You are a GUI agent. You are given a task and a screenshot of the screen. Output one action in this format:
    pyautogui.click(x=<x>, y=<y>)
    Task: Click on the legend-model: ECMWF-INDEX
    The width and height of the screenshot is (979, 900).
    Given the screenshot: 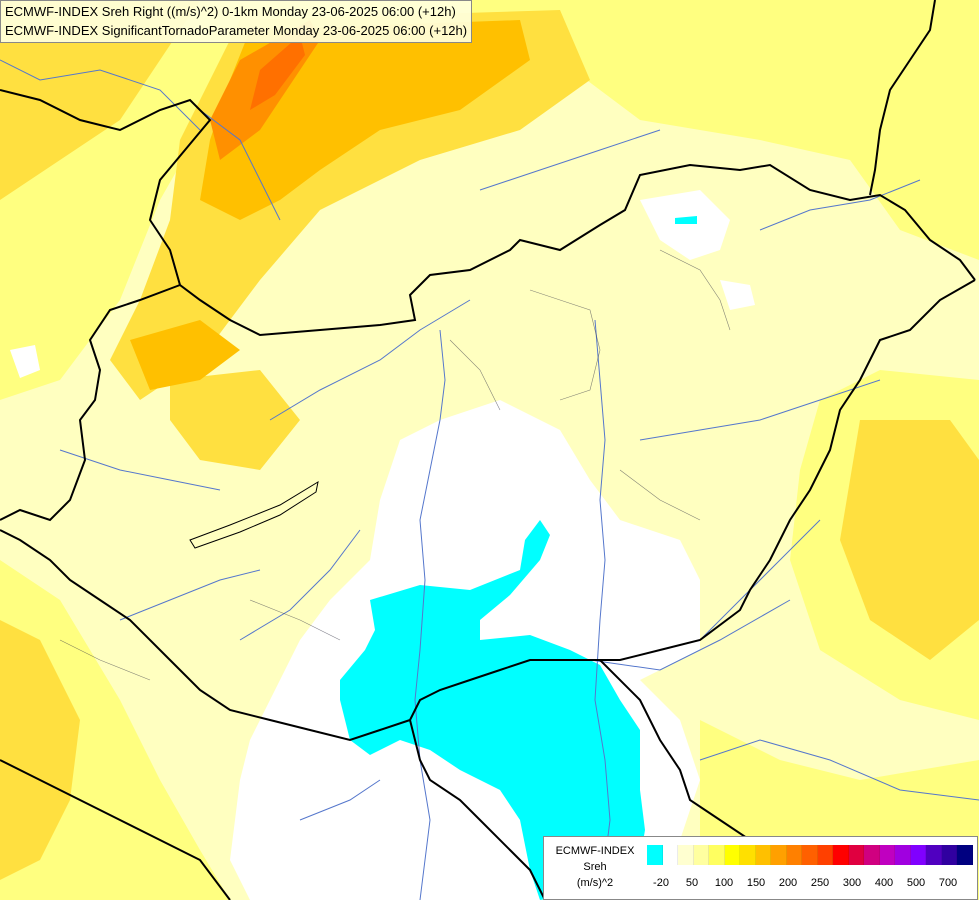 What is the action you would take?
    pyautogui.click(x=595, y=851)
    